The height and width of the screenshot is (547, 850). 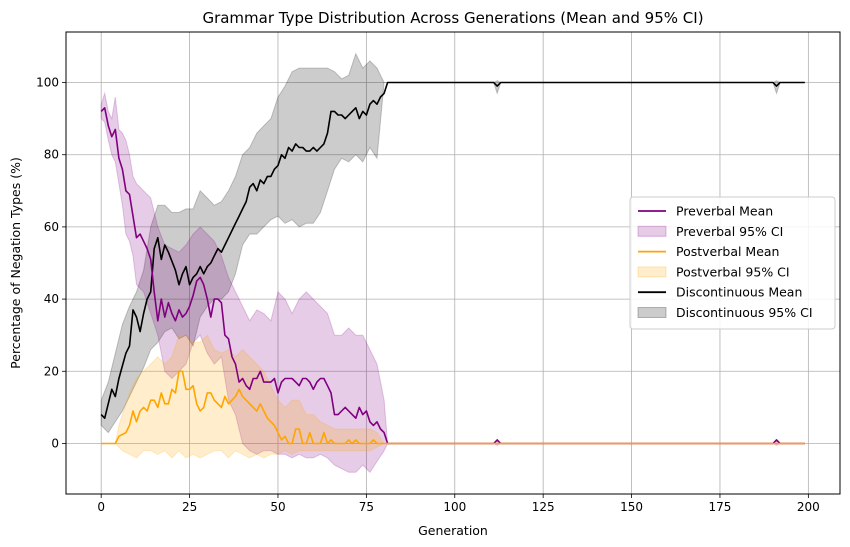 What do you see at coordinates (739, 292) in the screenshot?
I see `legend-label-discontinuous-mean: Discontinuous Mean` at bounding box center [739, 292].